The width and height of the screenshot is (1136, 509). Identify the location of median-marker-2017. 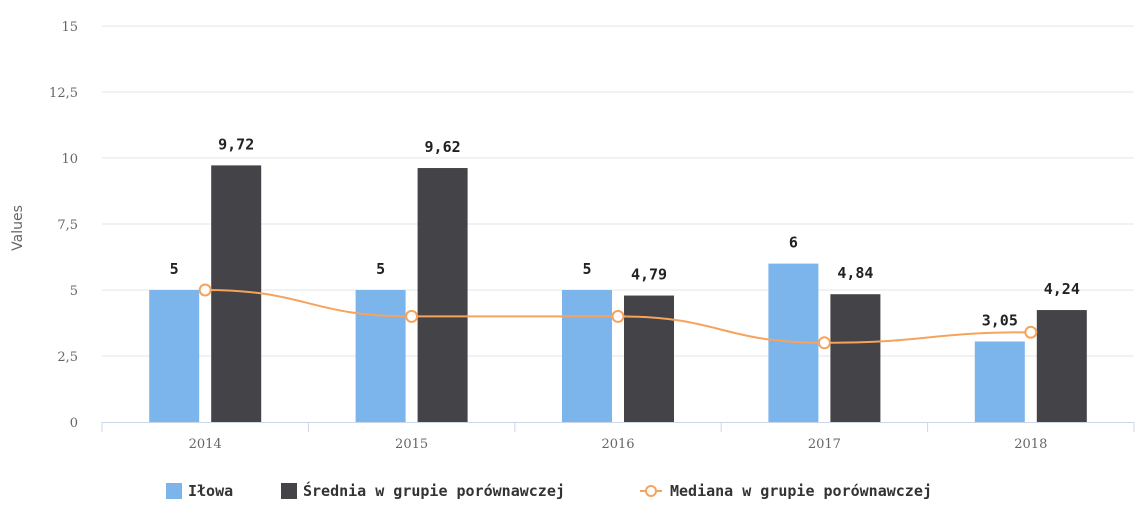
(824, 343).